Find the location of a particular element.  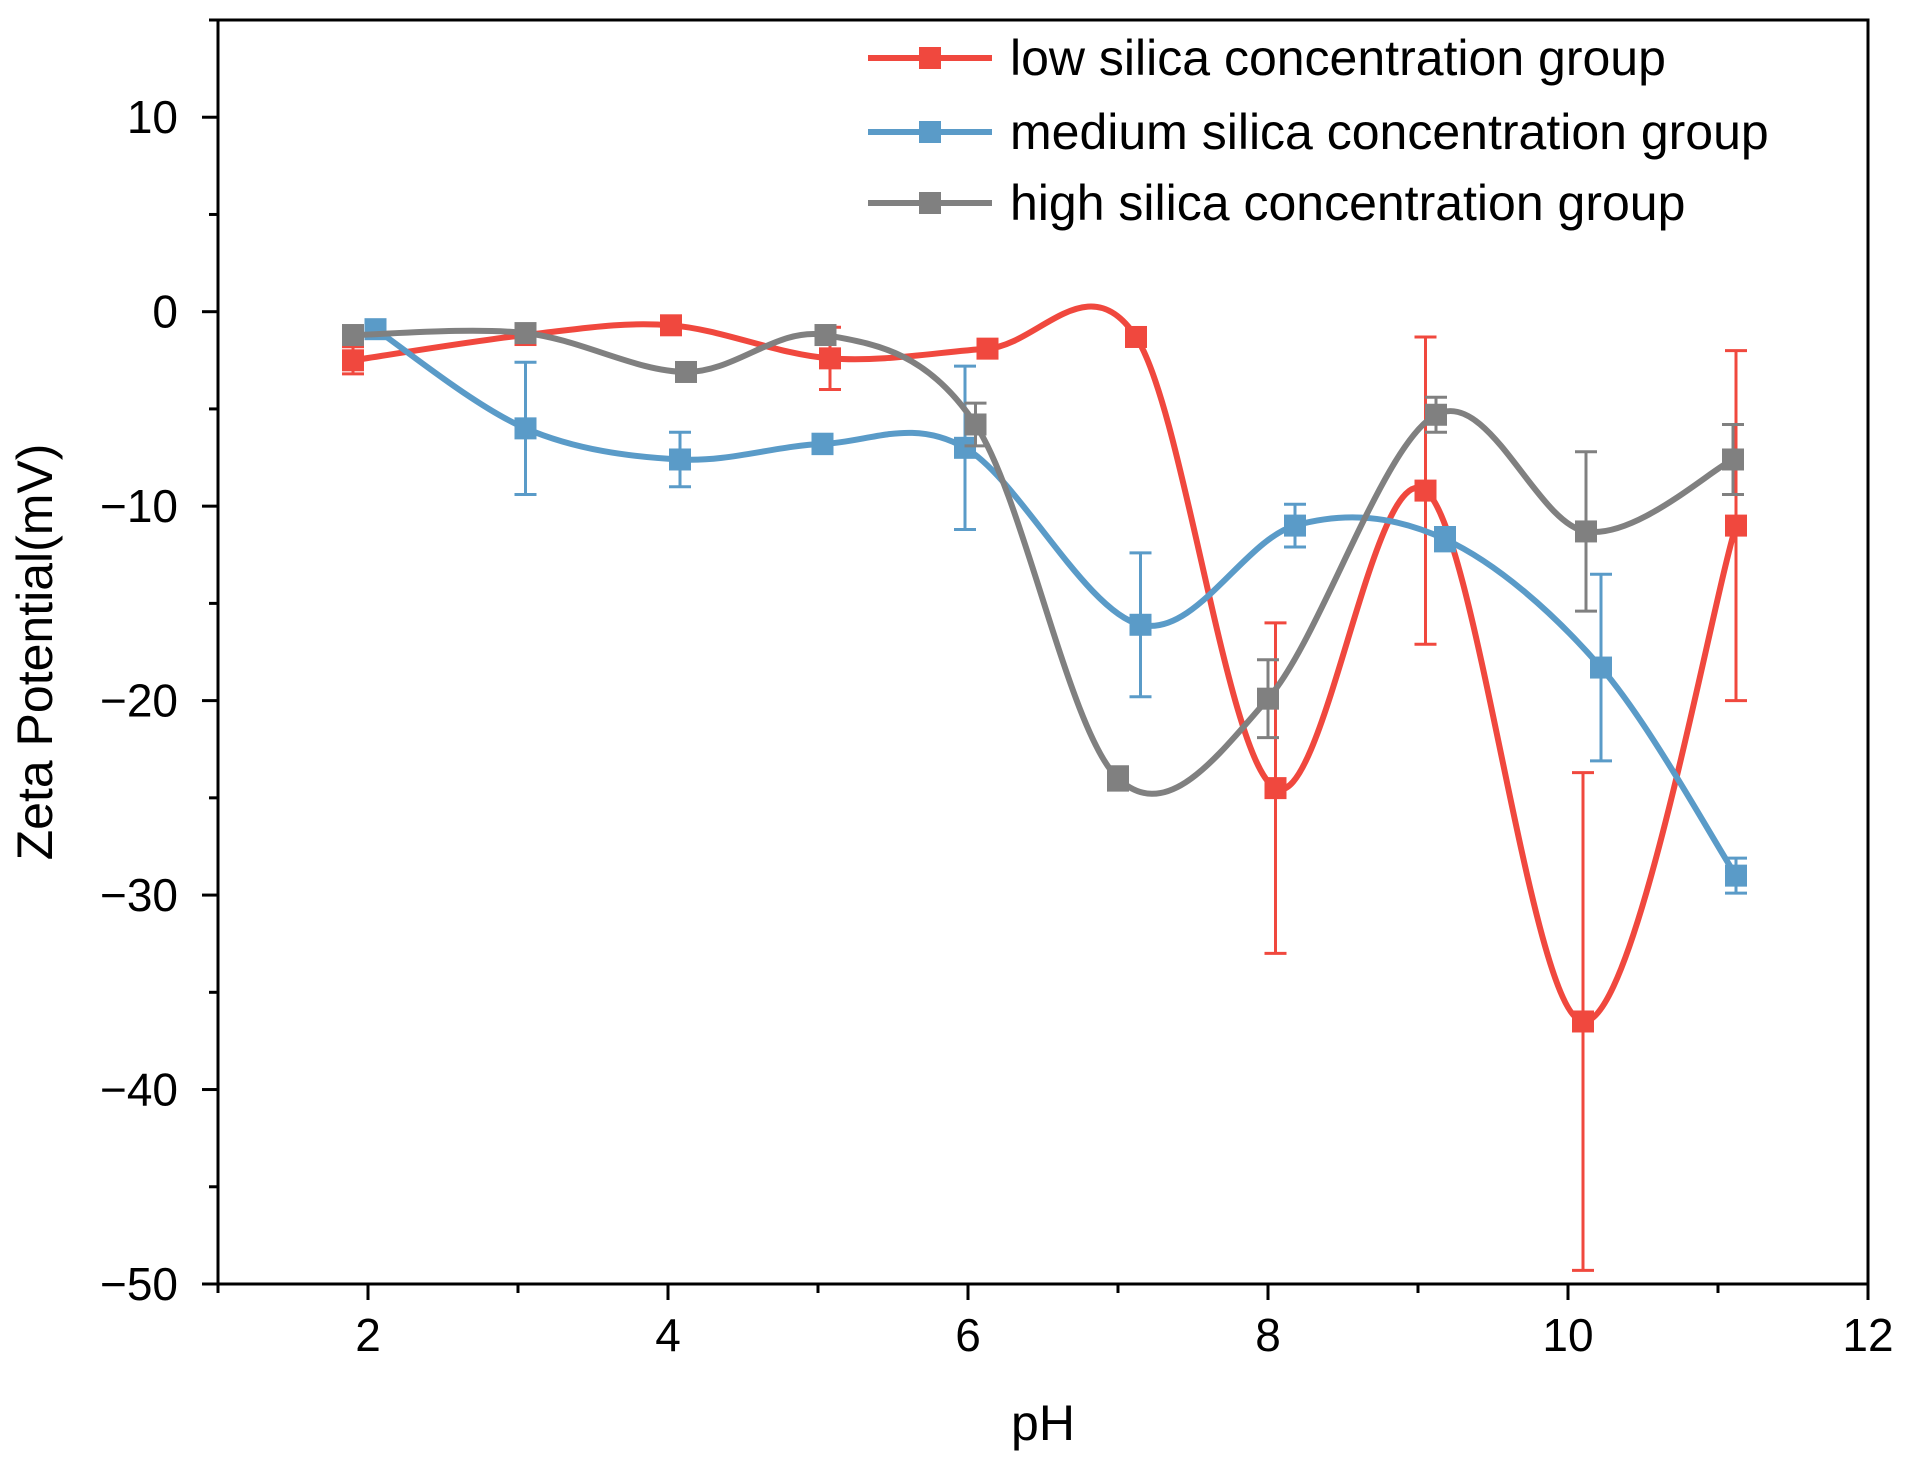

legend-label: medium silica concentration group is located at coordinates (1389, 132).